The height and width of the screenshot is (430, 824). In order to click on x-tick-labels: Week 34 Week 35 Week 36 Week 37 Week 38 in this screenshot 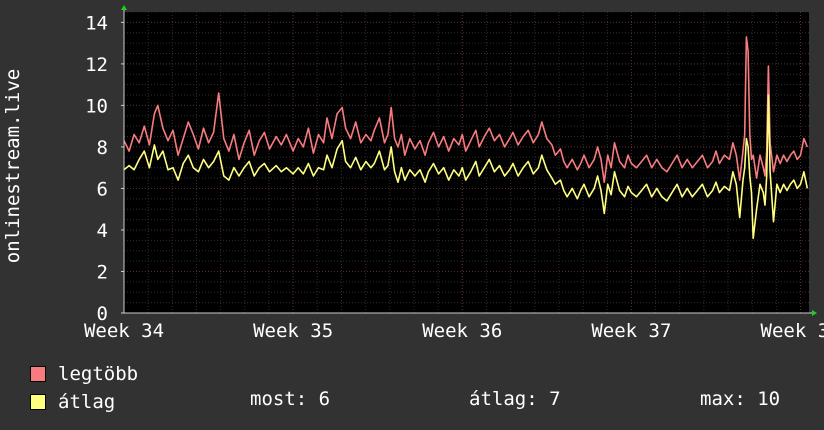, I will do `click(454, 330)`.